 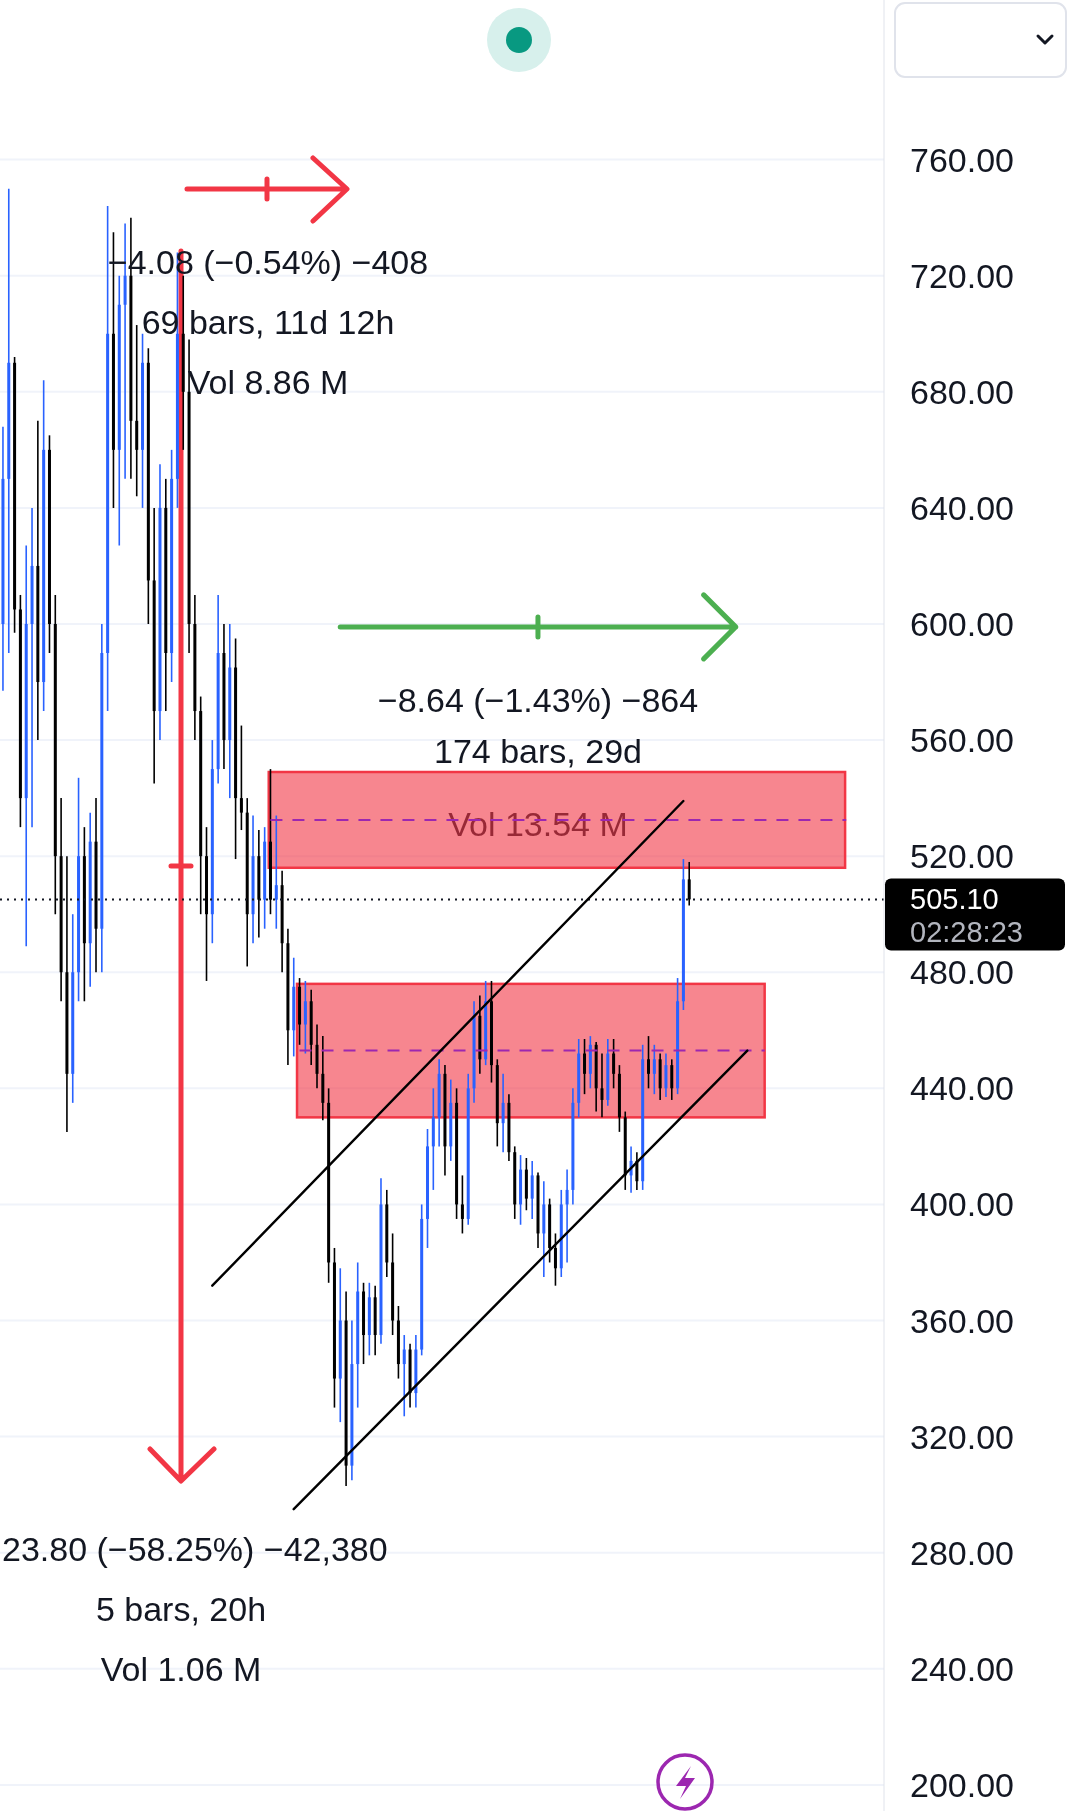 What do you see at coordinates (962, 1784) in the screenshot?
I see `y-tick-label: 200.00` at bounding box center [962, 1784].